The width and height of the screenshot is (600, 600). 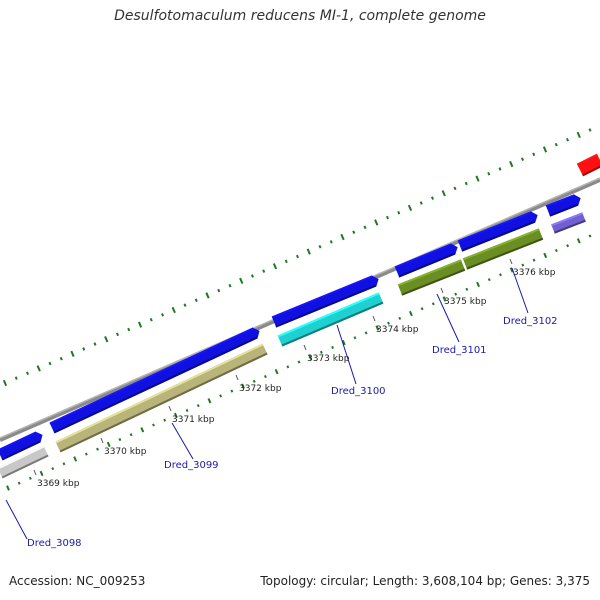 I want to click on gene-red-shade, so click(x=591, y=171).